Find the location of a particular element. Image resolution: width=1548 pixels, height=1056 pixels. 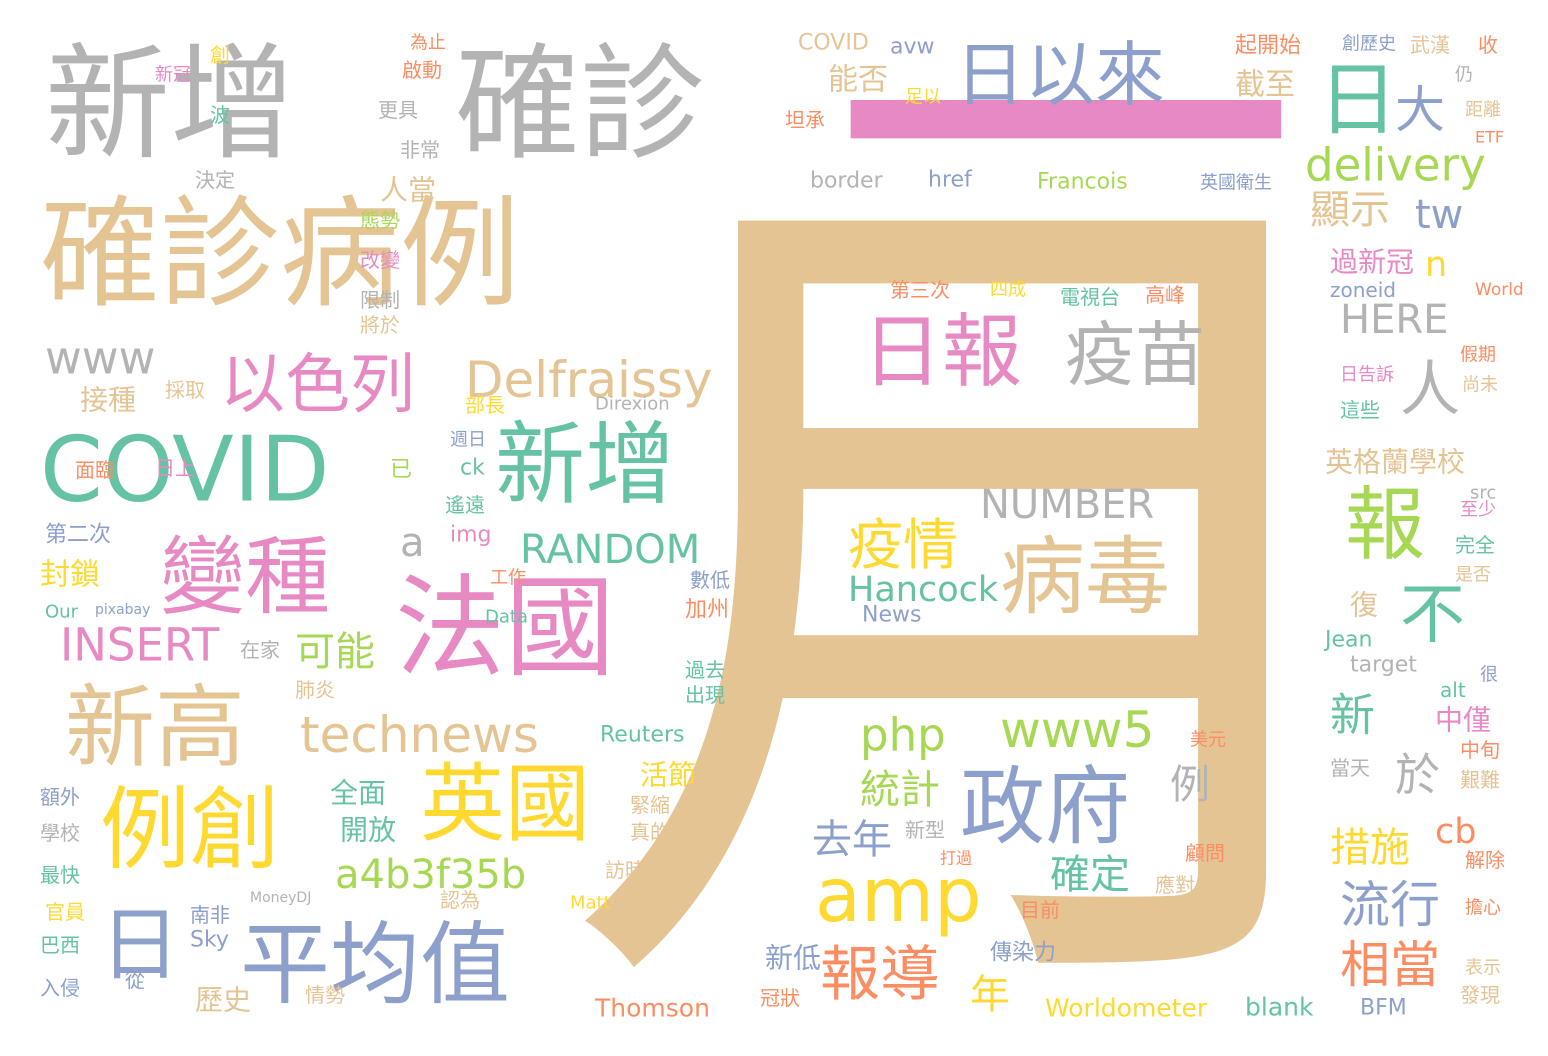

word: 英國 is located at coordinates (505, 805).